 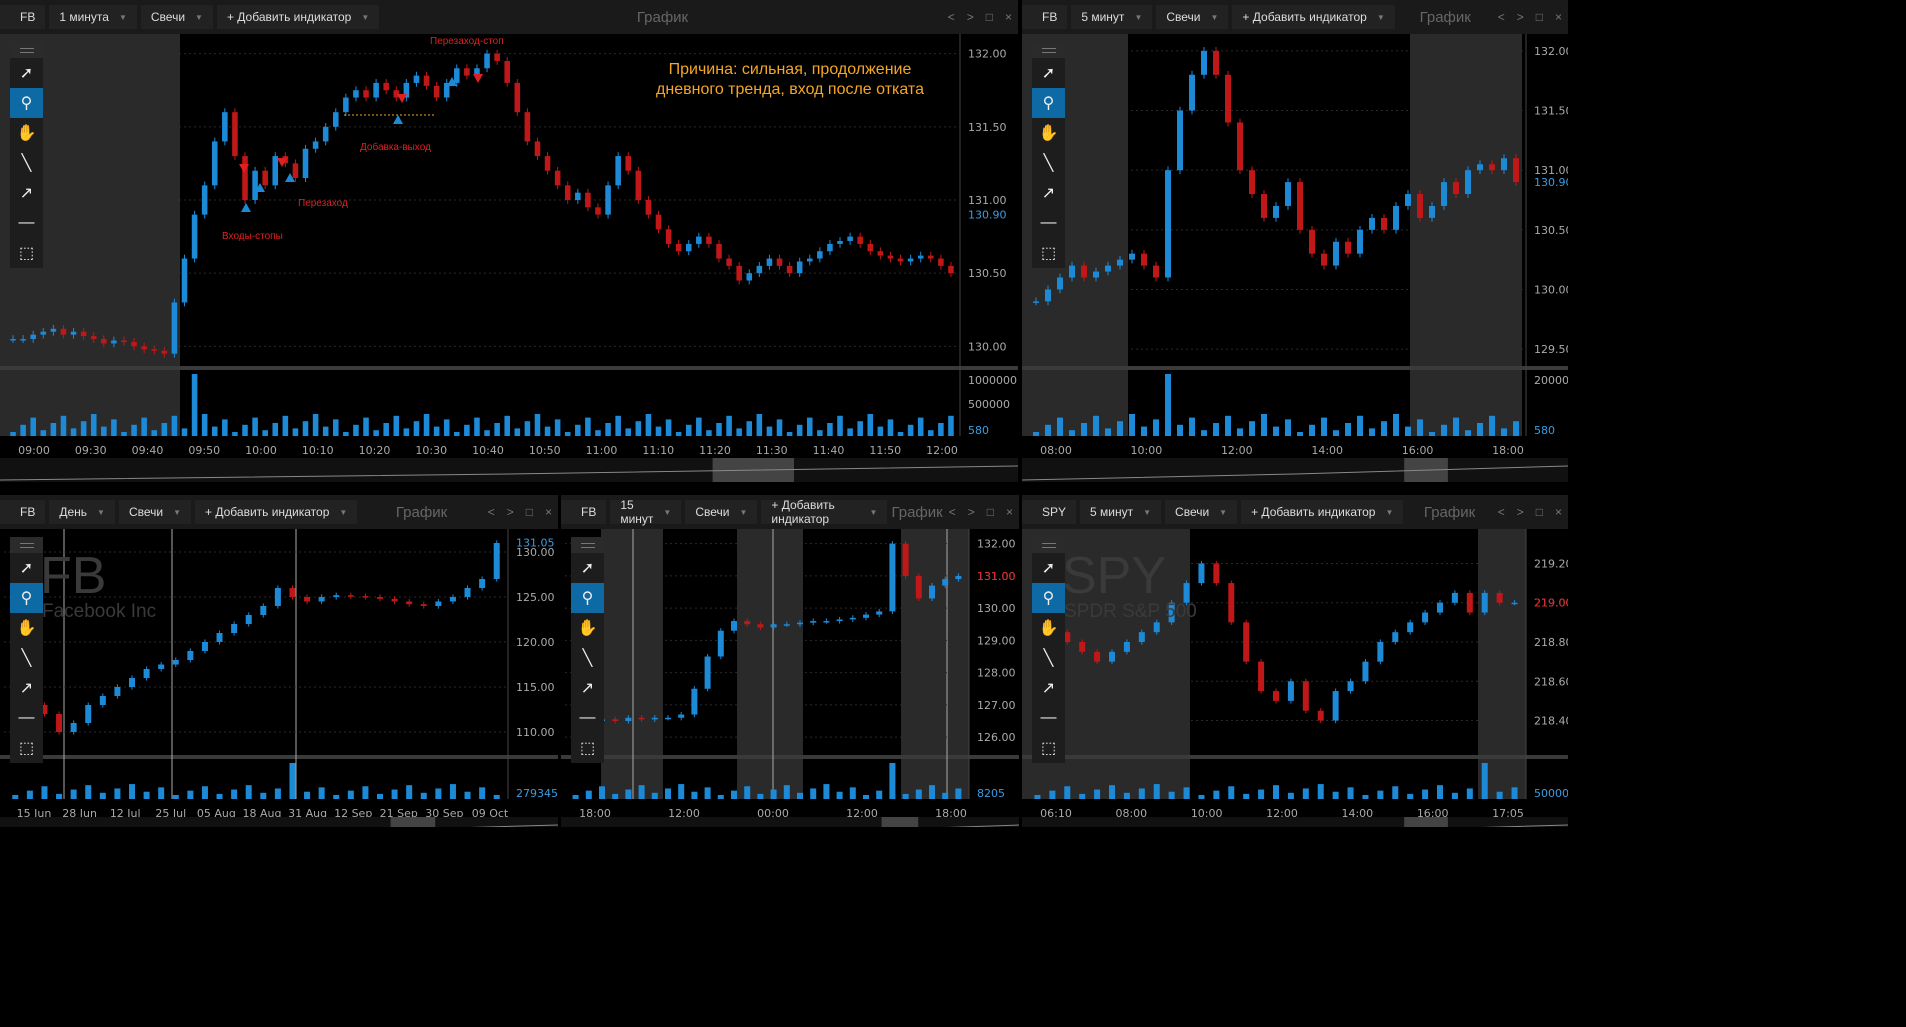 I want to click on x-tick-label: 12:00, so click(x=862, y=813).